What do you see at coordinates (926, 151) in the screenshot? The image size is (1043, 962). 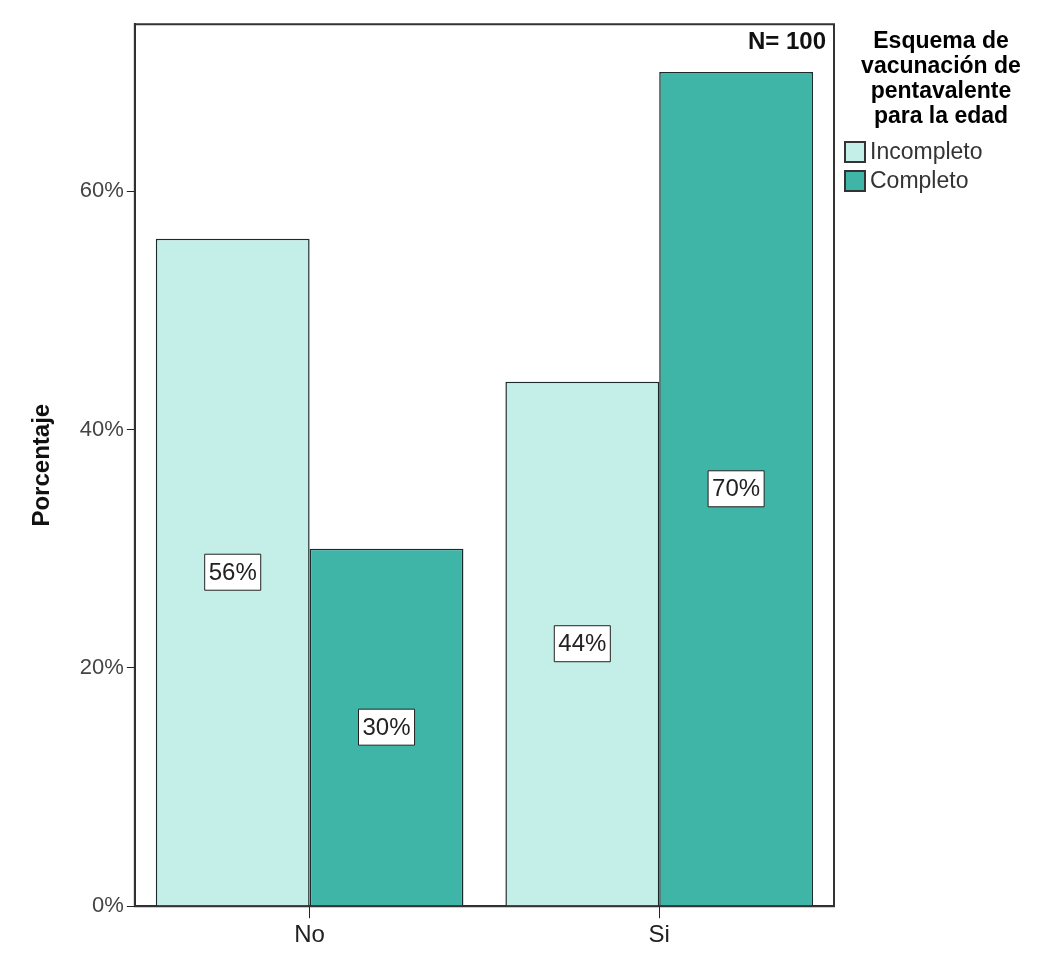 I see `legend-label: Incompleto` at bounding box center [926, 151].